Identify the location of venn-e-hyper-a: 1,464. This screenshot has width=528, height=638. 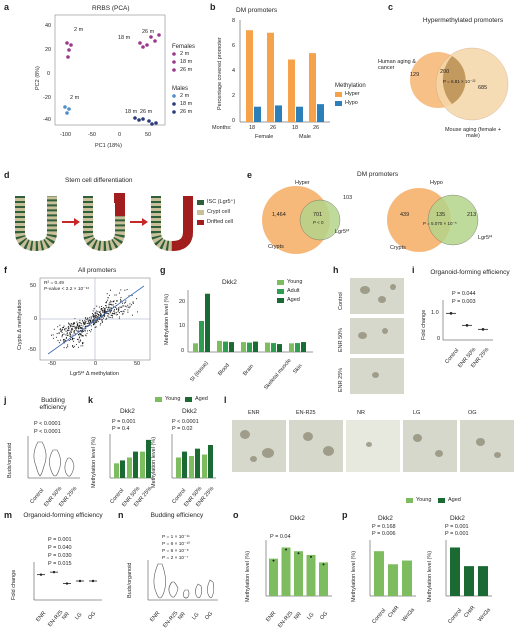
(279, 215).